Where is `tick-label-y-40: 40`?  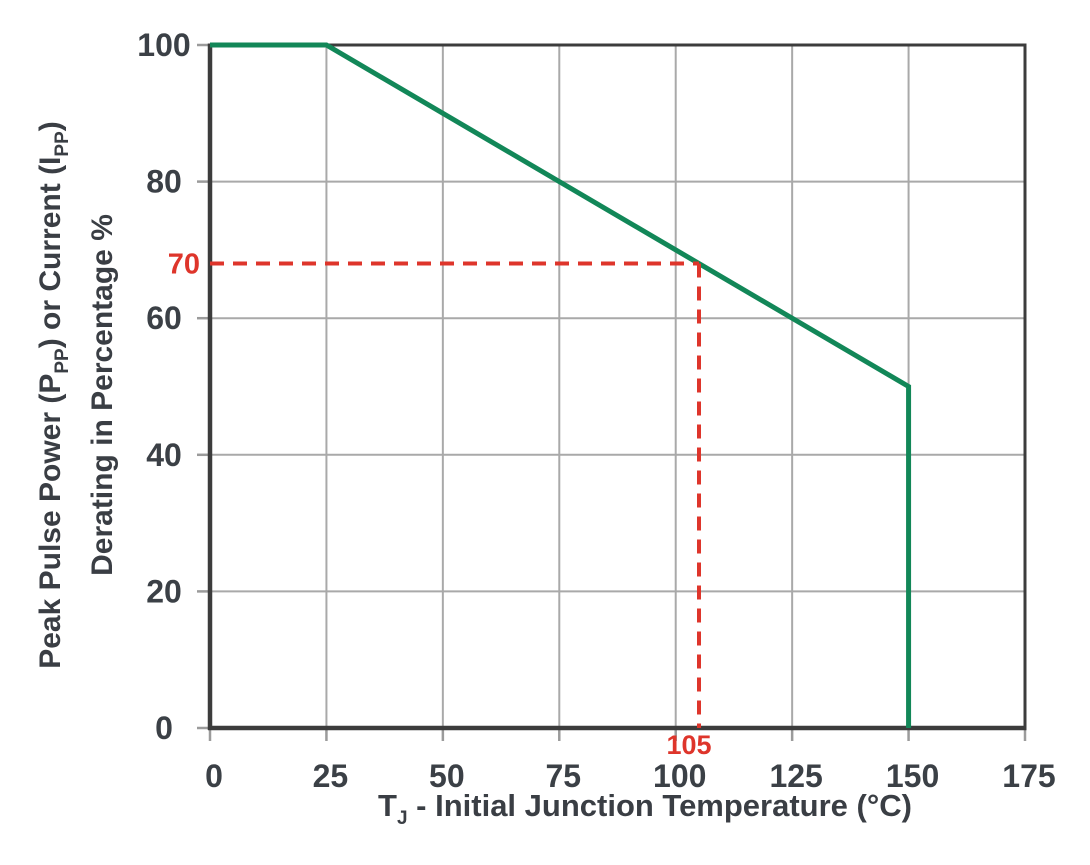
tick-label-y-40: 40 is located at coordinates (164, 455).